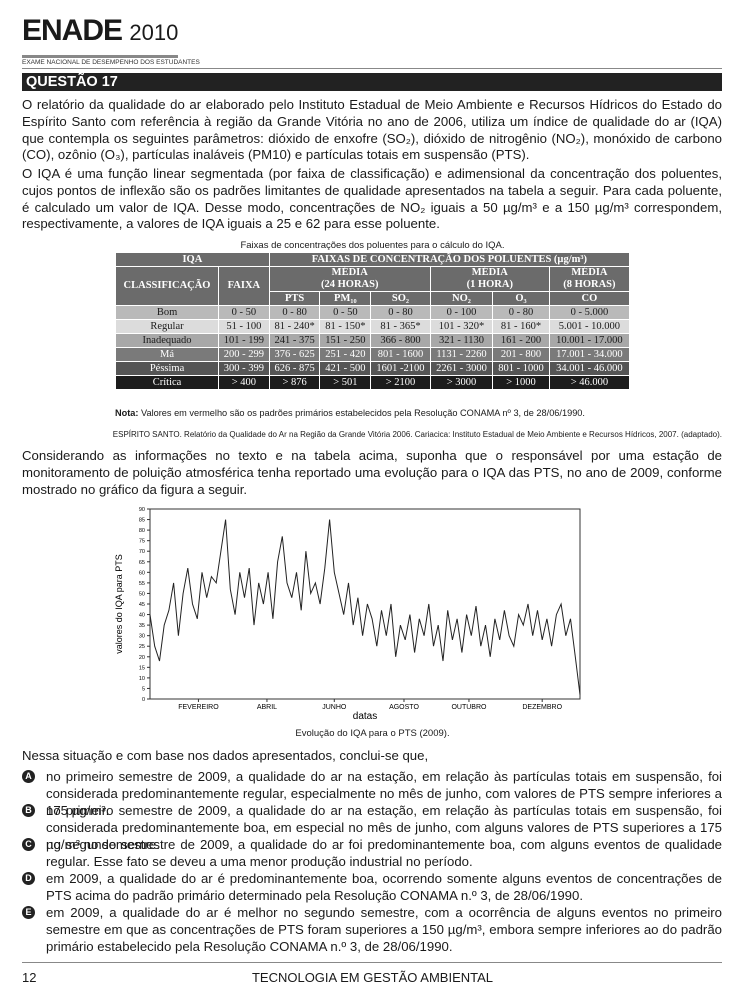 This screenshot has width=745, height=1002. I want to click on table-cell: > 501, so click(345, 382).